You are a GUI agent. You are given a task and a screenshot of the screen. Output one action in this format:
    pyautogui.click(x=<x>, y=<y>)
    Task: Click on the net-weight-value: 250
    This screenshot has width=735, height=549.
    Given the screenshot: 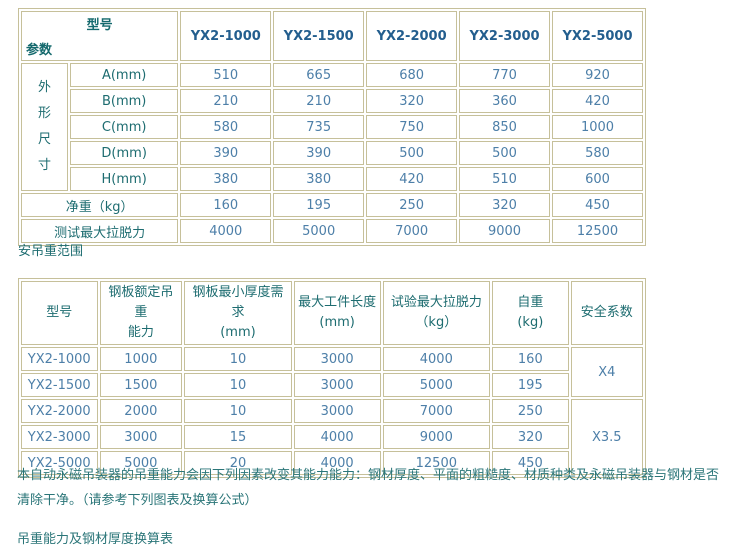 What is the action you would take?
    pyautogui.click(x=412, y=205)
    